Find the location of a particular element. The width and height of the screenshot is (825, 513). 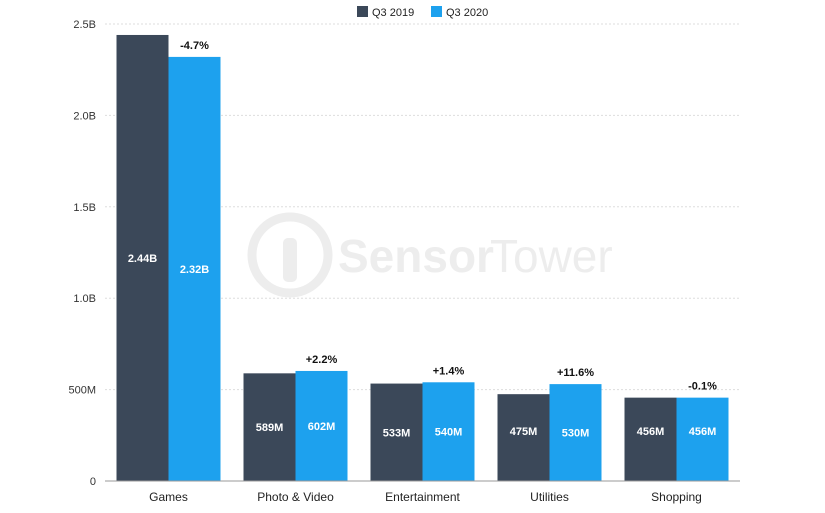

bar-group: 456M 456M -0.1% is located at coordinates (676, 431).